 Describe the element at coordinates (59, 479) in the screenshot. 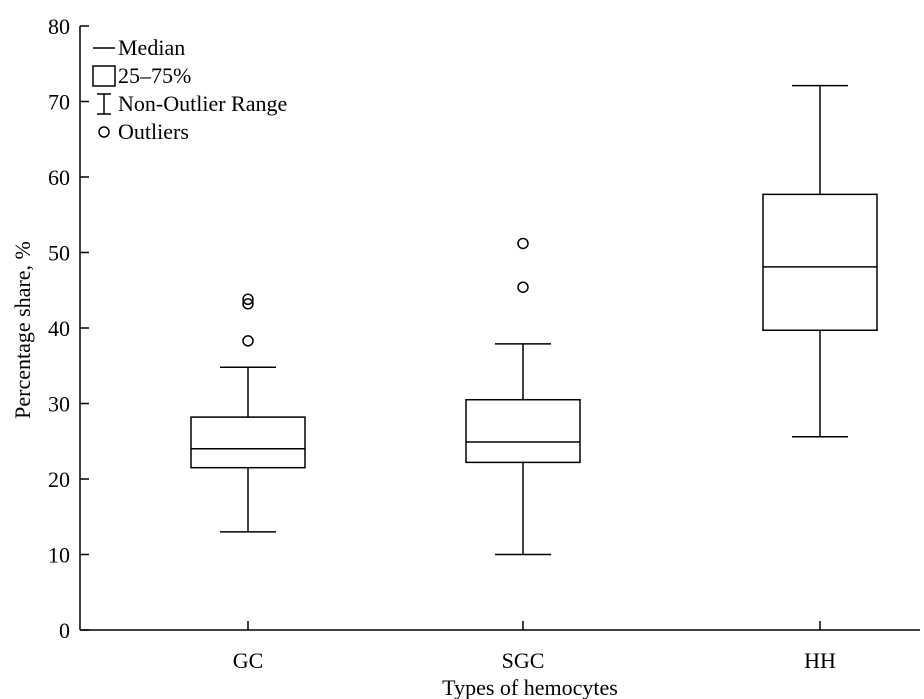

I see `y-tick-label: 20` at that location.